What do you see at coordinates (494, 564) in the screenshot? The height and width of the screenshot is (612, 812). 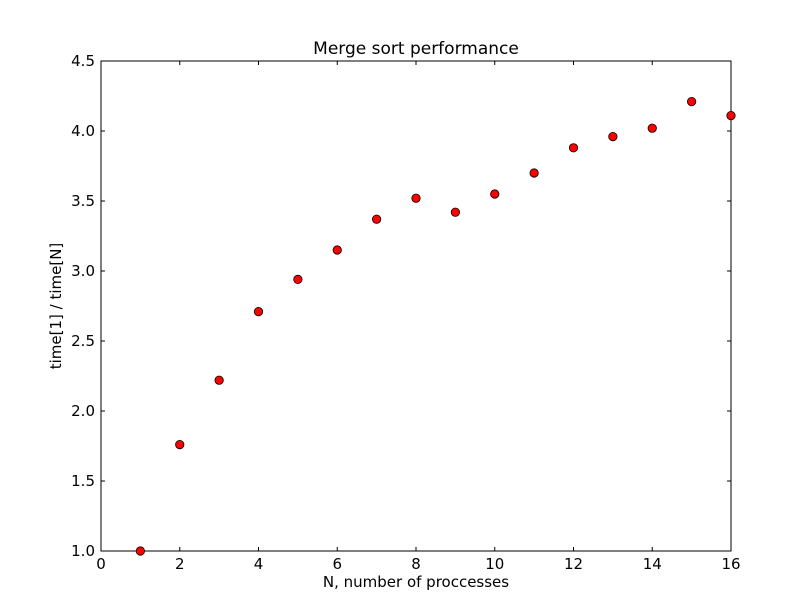 I see `x-tick-label: 10` at bounding box center [494, 564].